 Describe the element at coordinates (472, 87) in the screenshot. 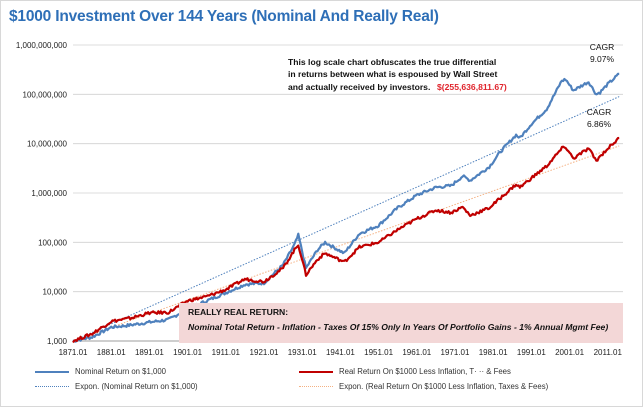

I see `difference-value: $(255,636,811.67)` at that location.